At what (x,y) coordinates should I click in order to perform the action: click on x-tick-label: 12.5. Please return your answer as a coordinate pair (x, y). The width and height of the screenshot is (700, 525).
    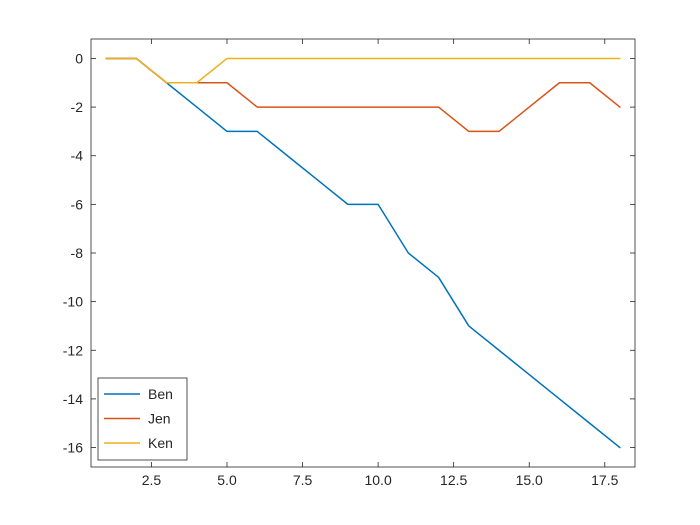
    Looking at the image, I should click on (453, 480).